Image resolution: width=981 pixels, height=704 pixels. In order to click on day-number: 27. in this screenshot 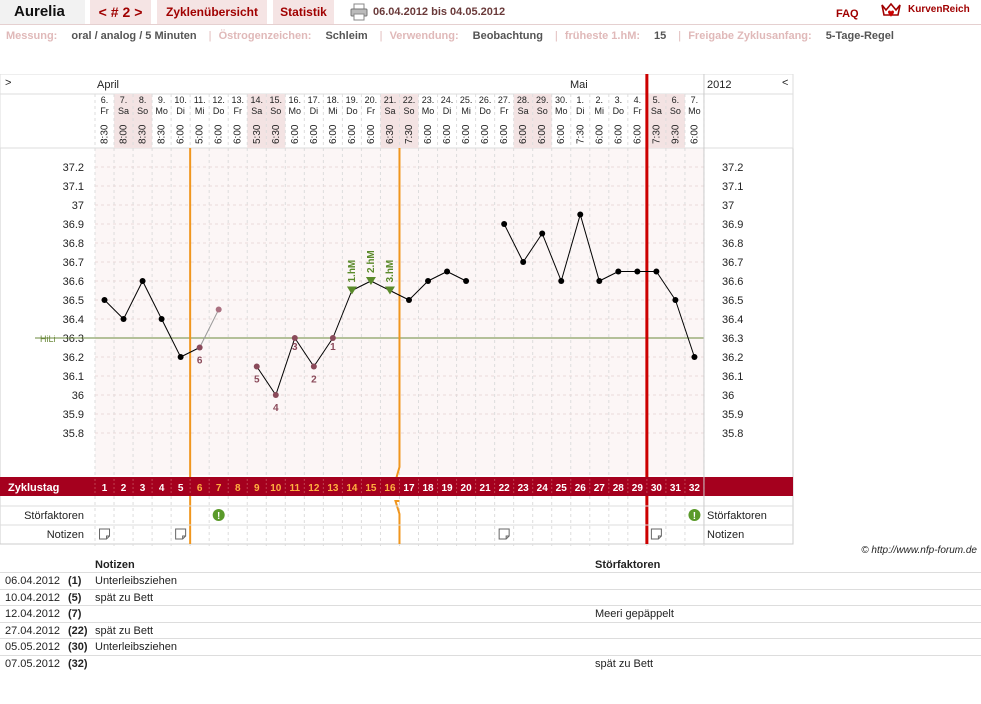, I will do `click(504, 100)`.